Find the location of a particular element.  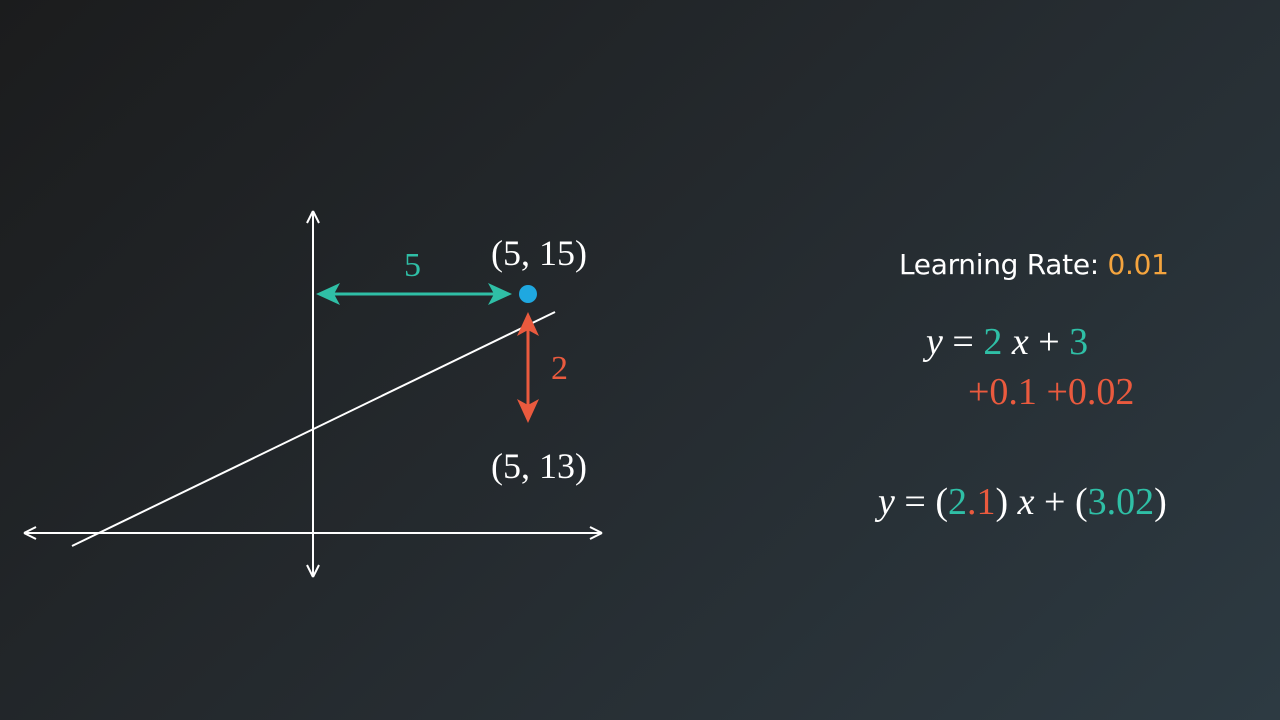

horizontal-arrowhead-left-icon is located at coordinates (328, 294).